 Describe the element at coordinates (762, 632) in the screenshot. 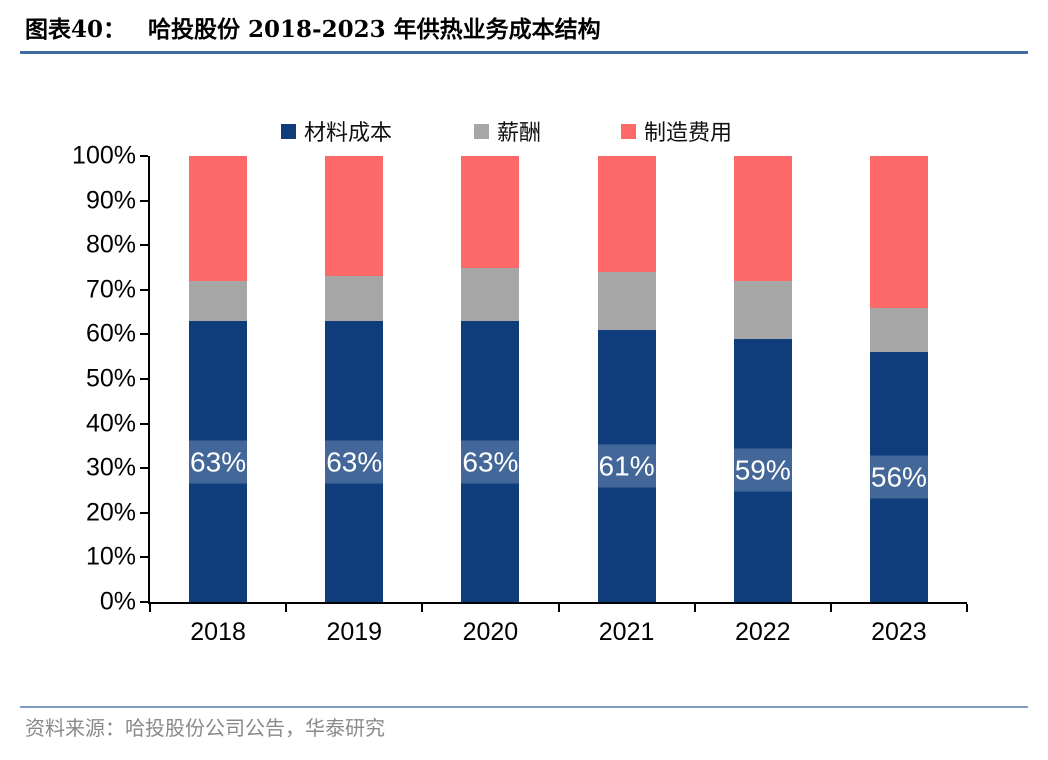

I see `x-axis-category-label: 2022` at that location.